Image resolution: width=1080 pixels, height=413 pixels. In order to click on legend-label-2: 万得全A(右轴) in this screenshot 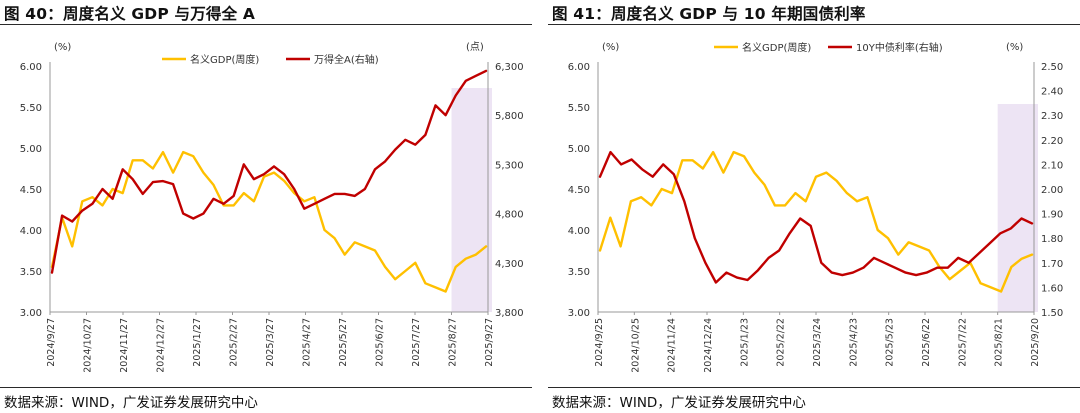, I will do `click(346, 59)`.